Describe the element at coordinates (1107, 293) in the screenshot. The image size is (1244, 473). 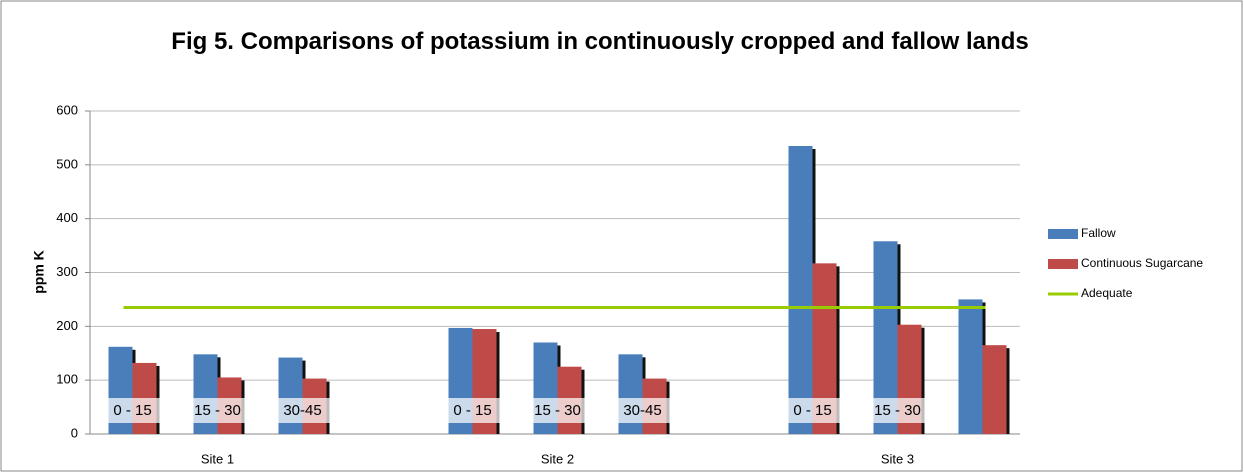
I see `legend-label: Adequate` at that location.